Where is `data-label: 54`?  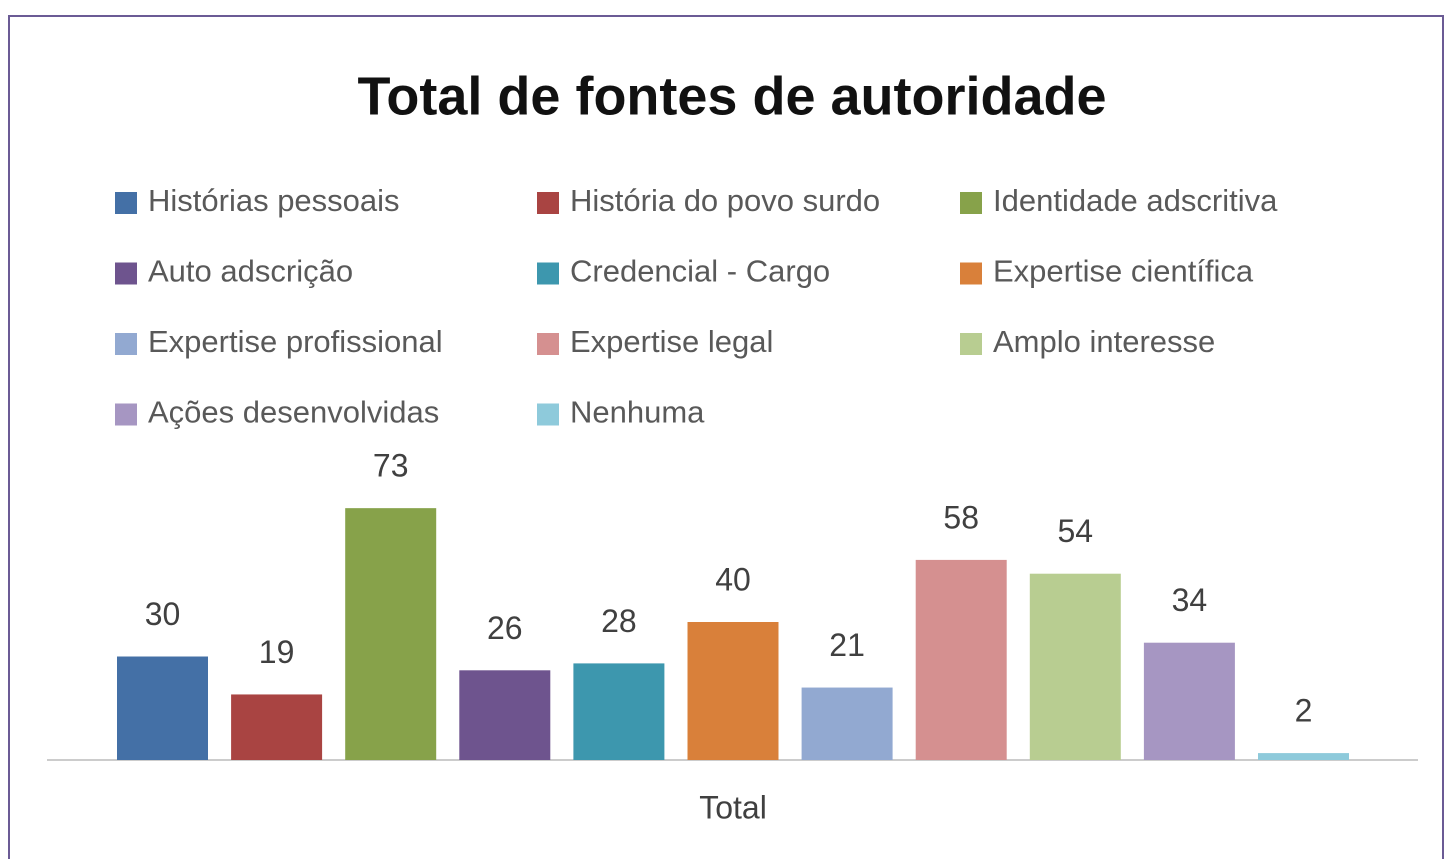 data-label: 54 is located at coordinates (1076, 531).